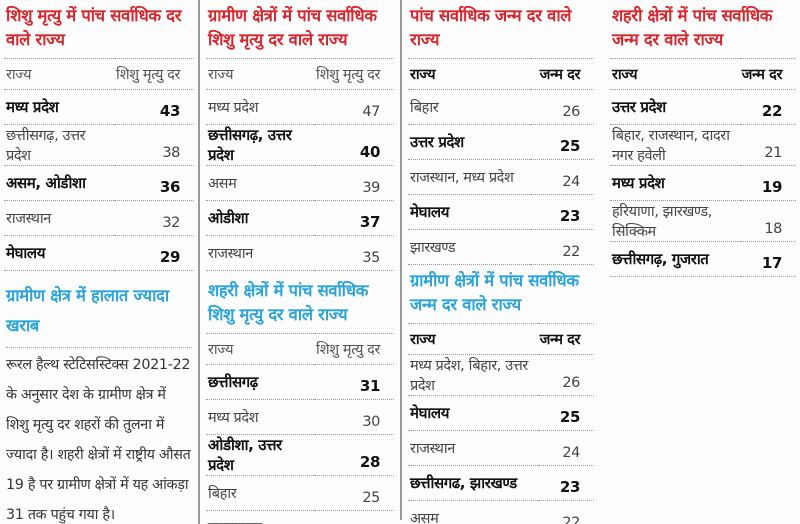 The image size is (800, 524). What do you see at coordinates (767, 145) in the screenshot?
I see `rate-value: 21` at bounding box center [767, 145].